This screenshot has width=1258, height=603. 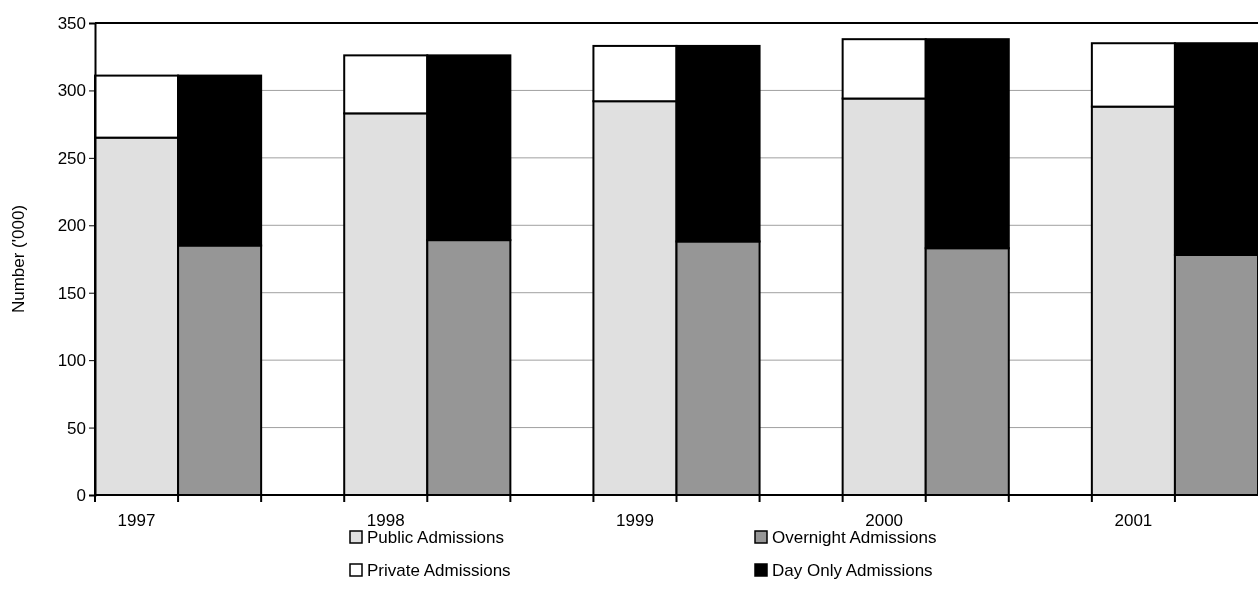 What do you see at coordinates (436, 537) in the screenshot?
I see `legend-label: Public Admissions` at bounding box center [436, 537].